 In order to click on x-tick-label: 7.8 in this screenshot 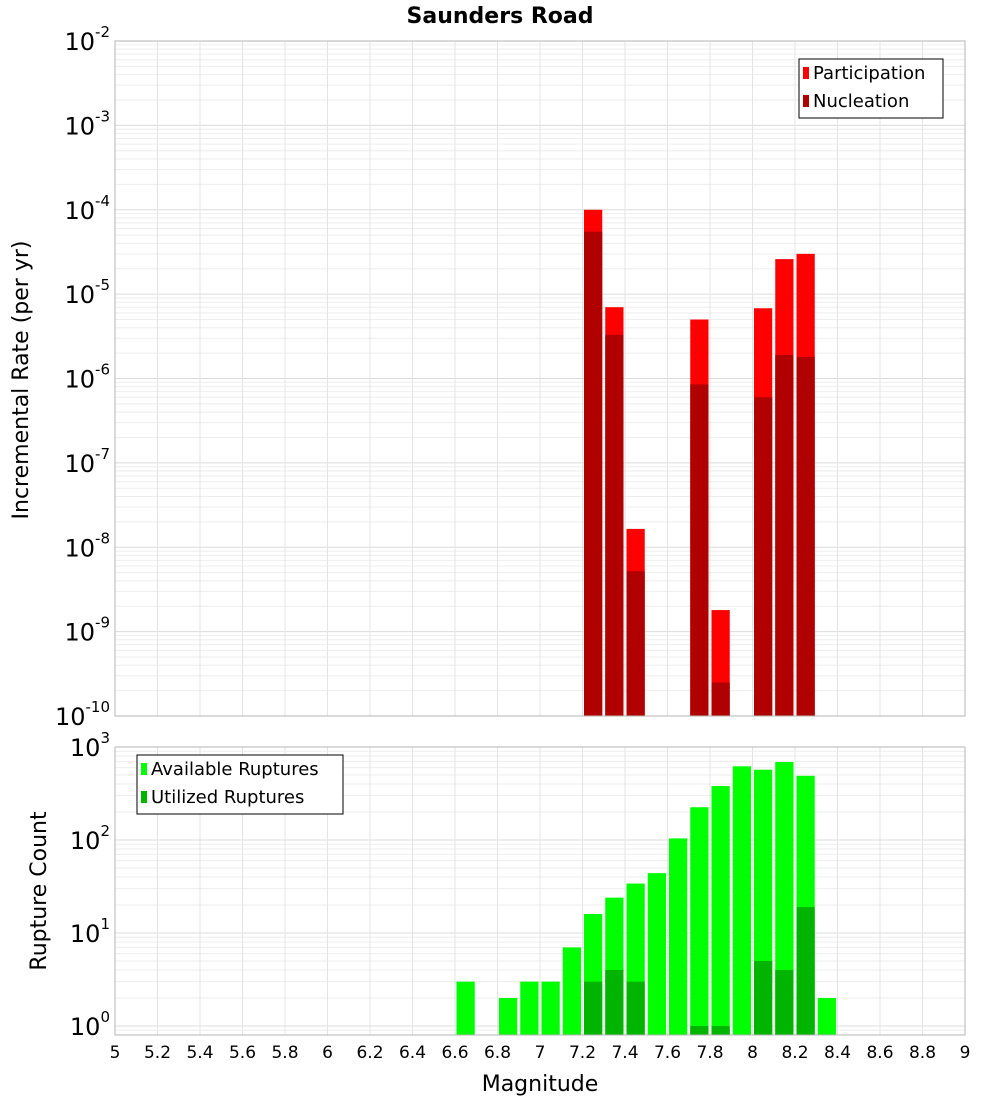, I will do `click(709, 1053)`.